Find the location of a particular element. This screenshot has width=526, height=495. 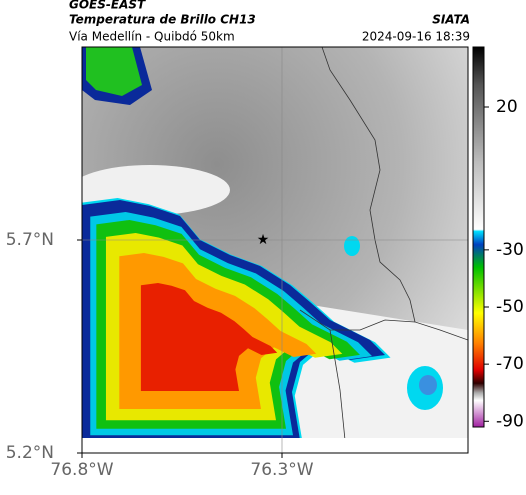

lat-tick-label: 5.2°N is located at coordinates (30, 453).